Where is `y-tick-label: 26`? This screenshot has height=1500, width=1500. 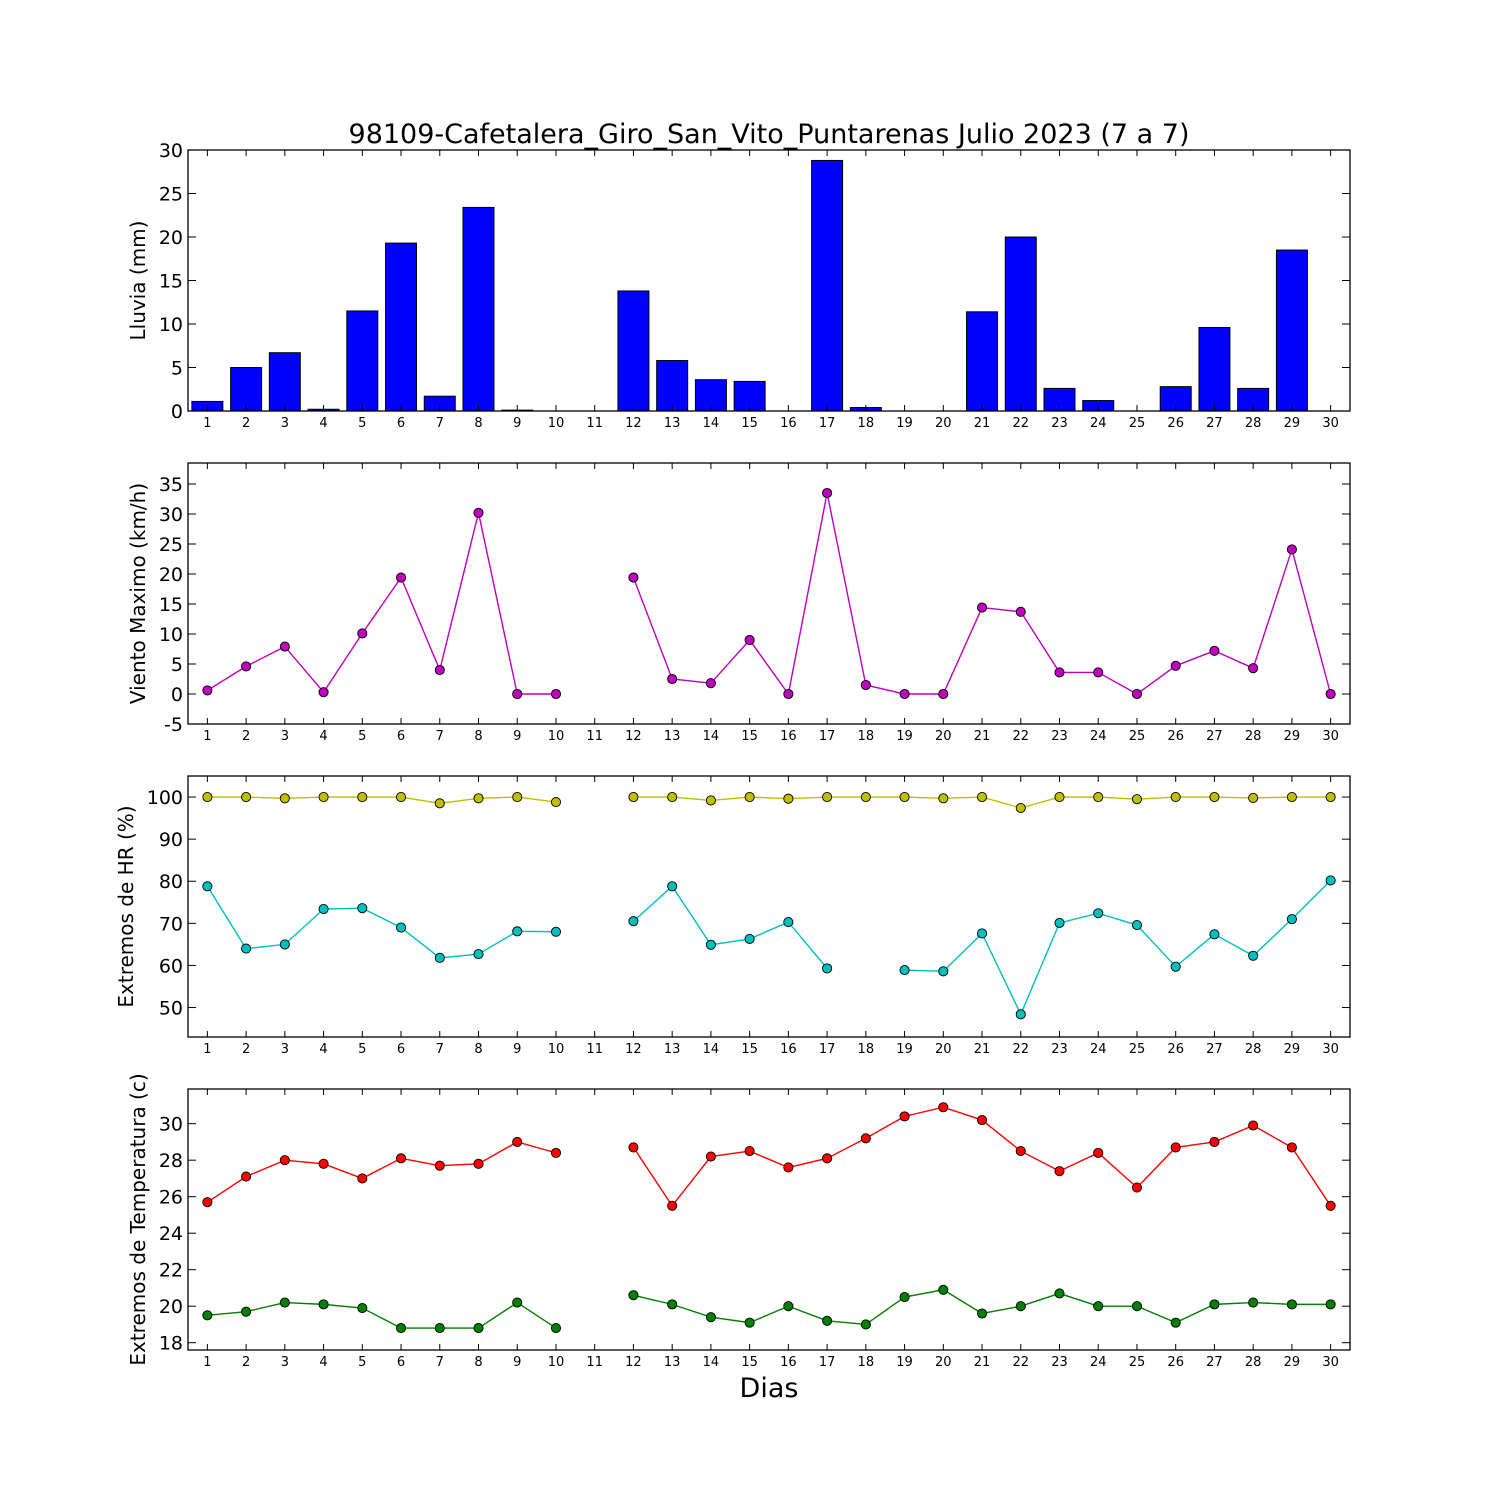
y-tick-label: 26 is located at coordinates (171, 1198).